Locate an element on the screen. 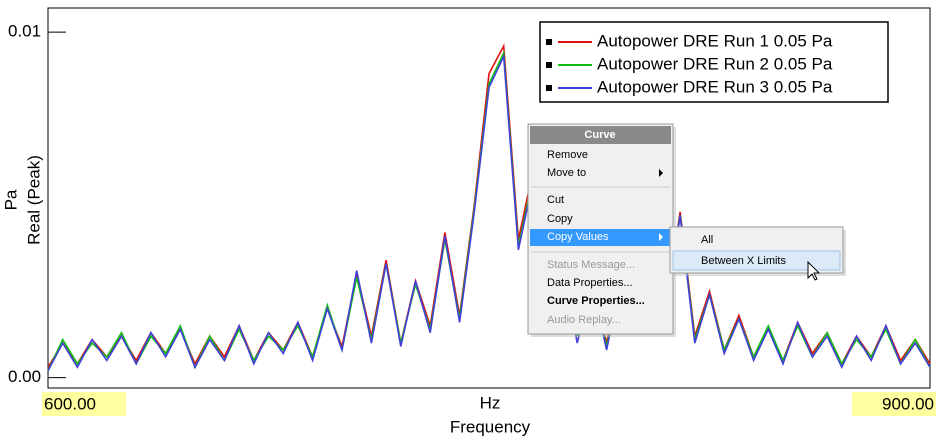  legend-label: Autopower DRE Run 2 0.05 Pa is located at coordinates (715, 63).